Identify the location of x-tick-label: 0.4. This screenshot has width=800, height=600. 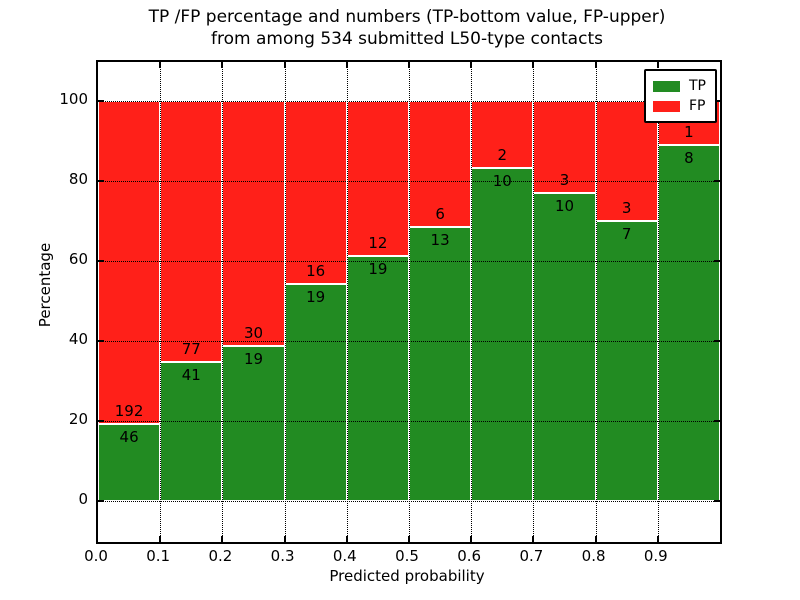
(344, 556).